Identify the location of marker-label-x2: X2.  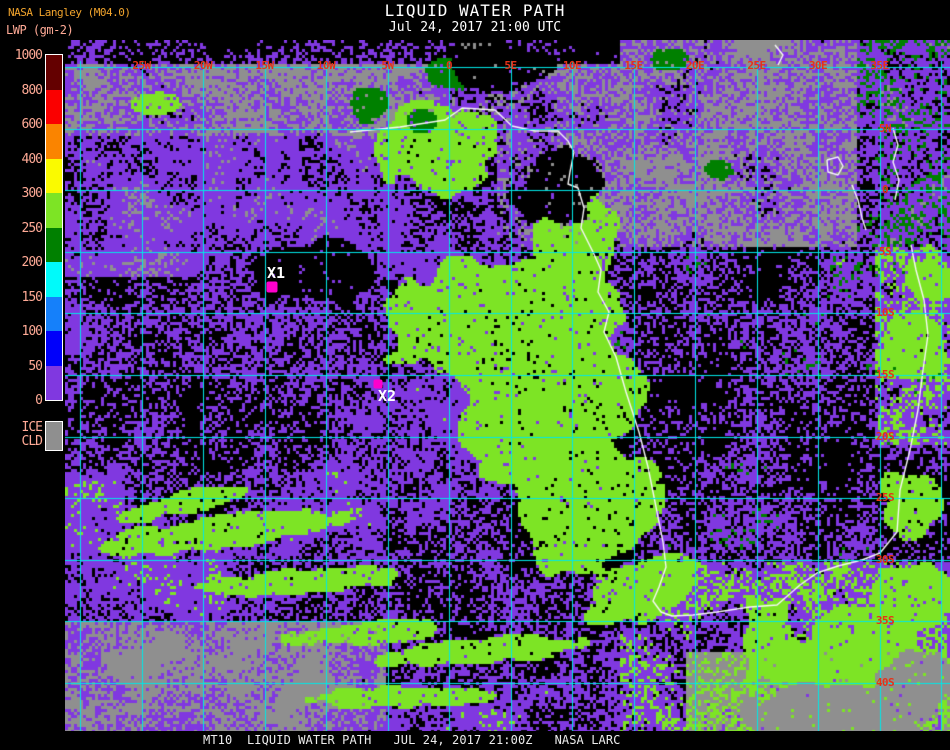
(387, 396).